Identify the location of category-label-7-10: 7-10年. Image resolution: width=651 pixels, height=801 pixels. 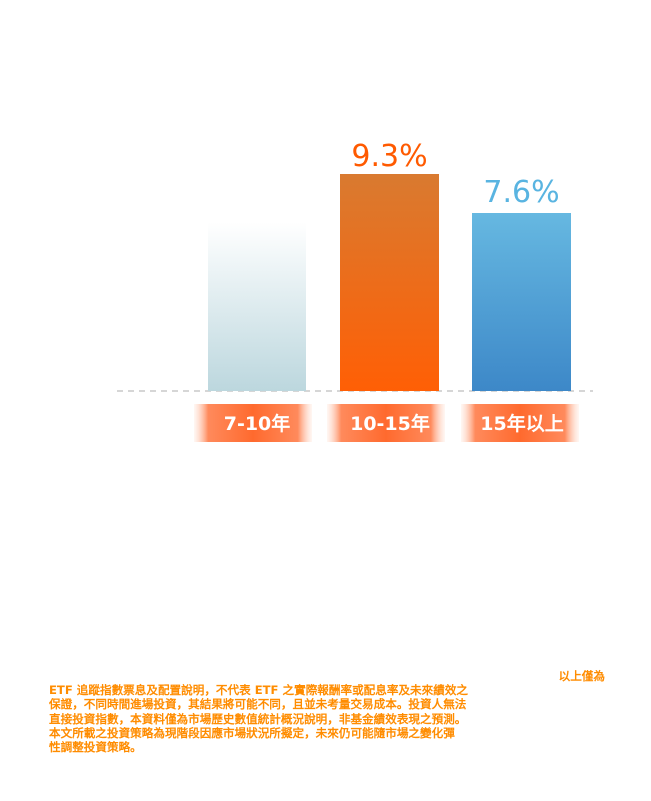
(257, 423).